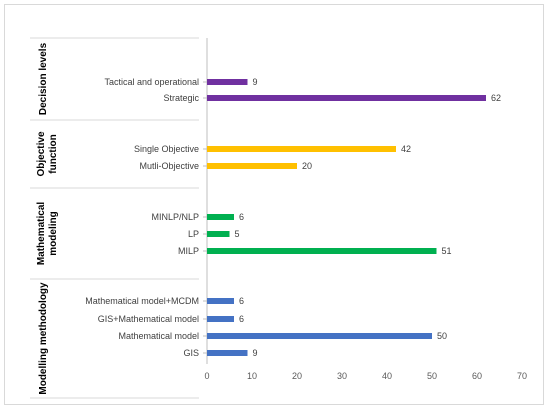 The width and height of the screenshot is (550, 411). I want to click on x-tick-label: 20, so click(297, 376).